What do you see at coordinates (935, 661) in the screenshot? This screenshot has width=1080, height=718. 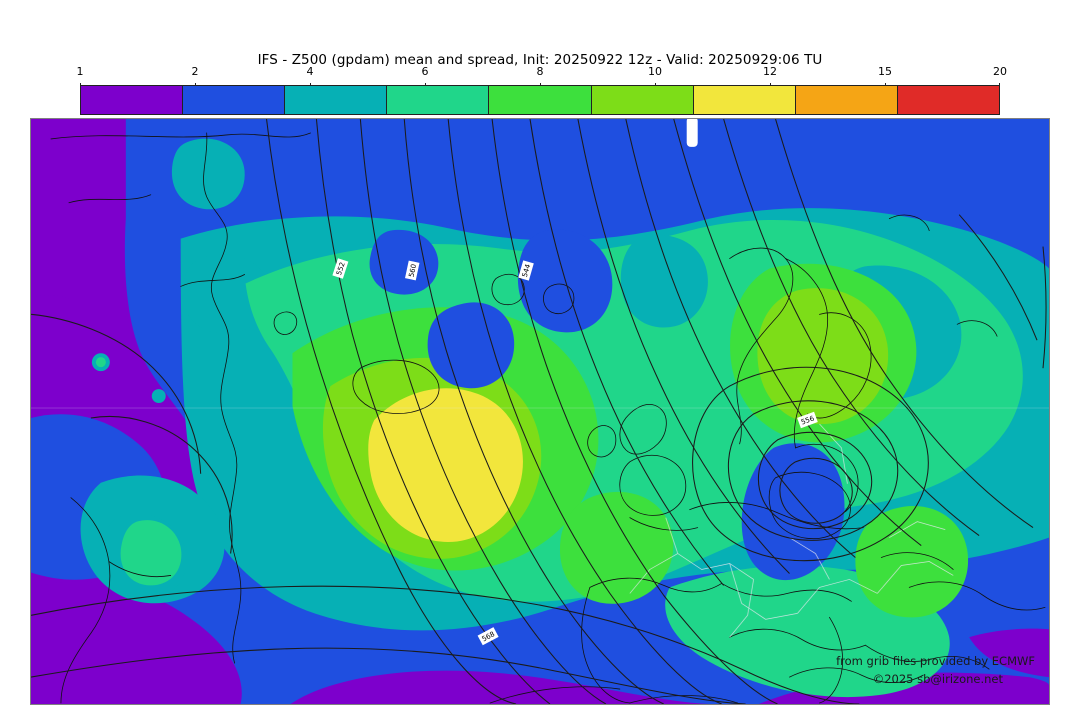 I see `source-attribution: from grib files provided by ECMWF` at bounding box center [935, 661].